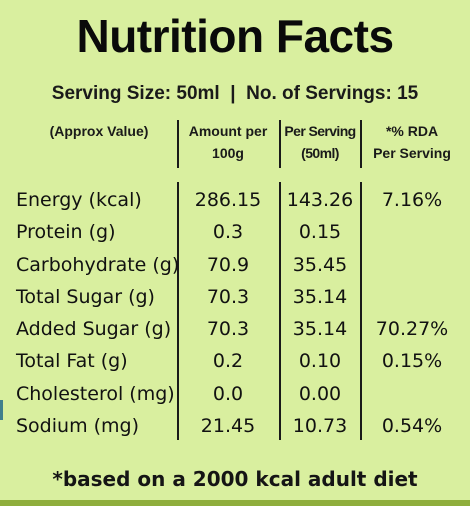  Describe the element at coordinates (85, 297) in the screenshot. I see `row-label: Total Sugar (g)` at that location.